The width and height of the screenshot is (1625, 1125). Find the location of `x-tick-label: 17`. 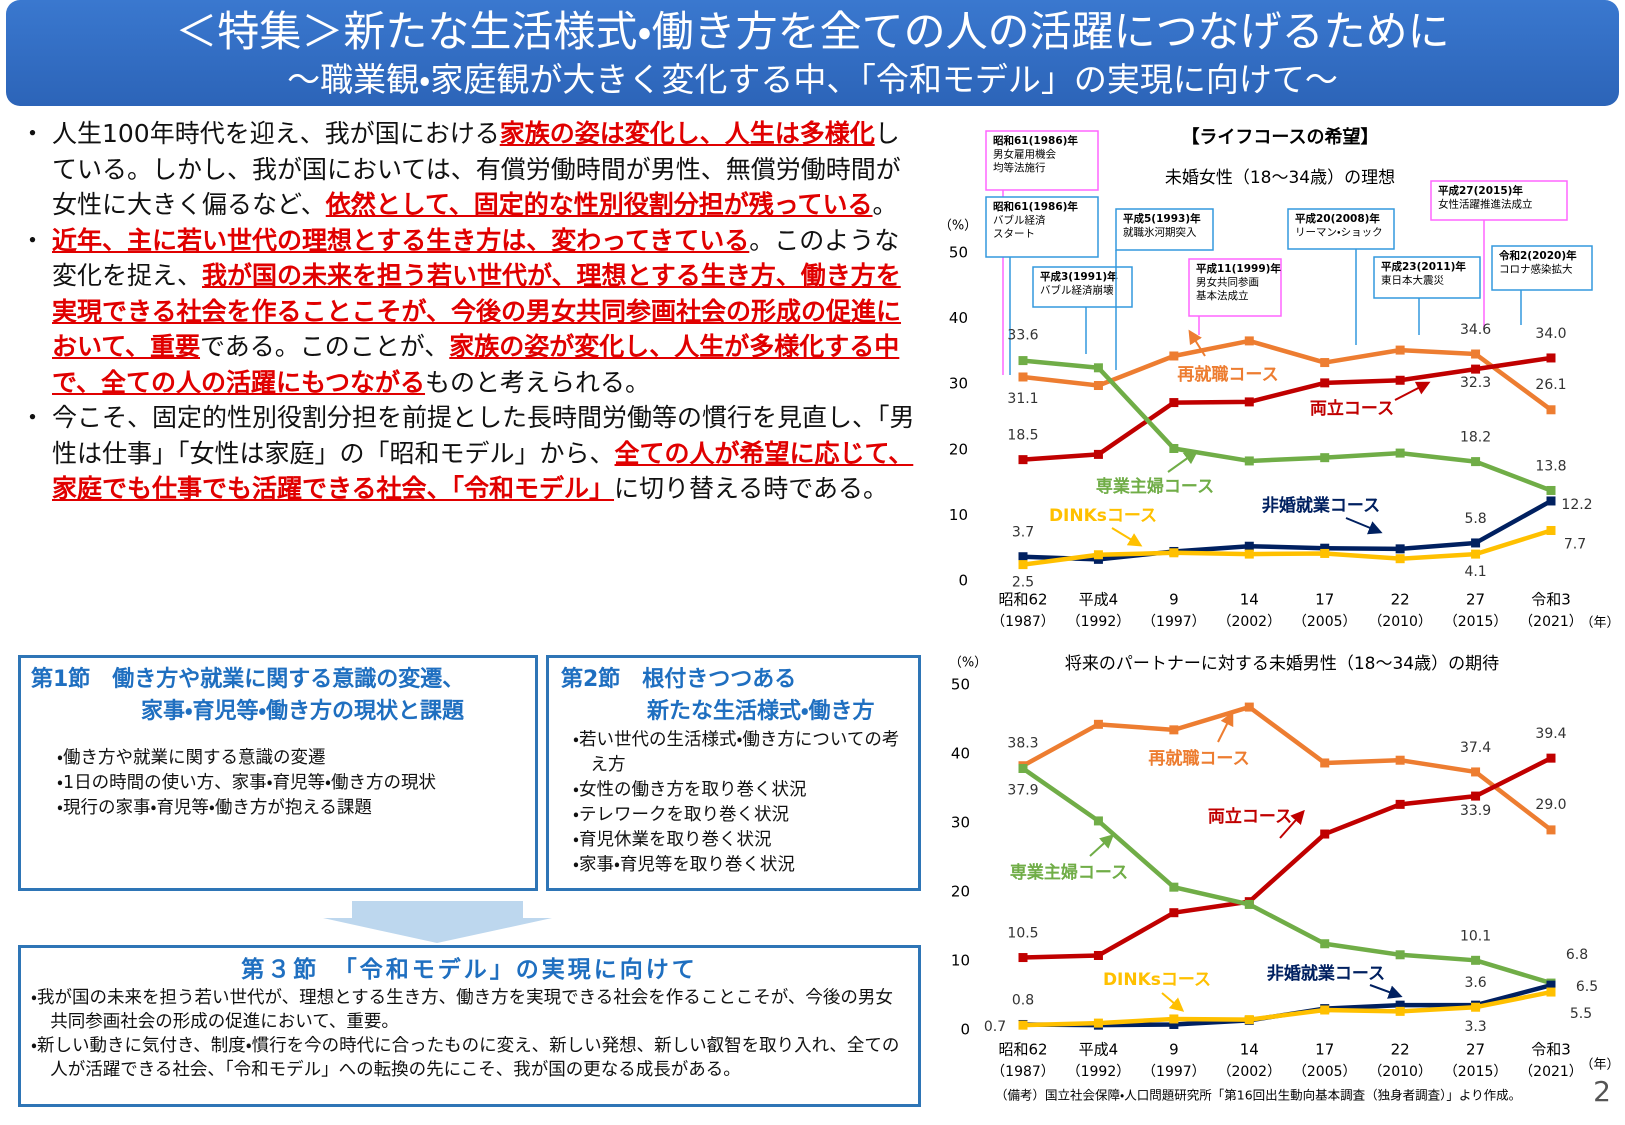

x-tick-label: 17 is located at coordinates (1324, 1050).